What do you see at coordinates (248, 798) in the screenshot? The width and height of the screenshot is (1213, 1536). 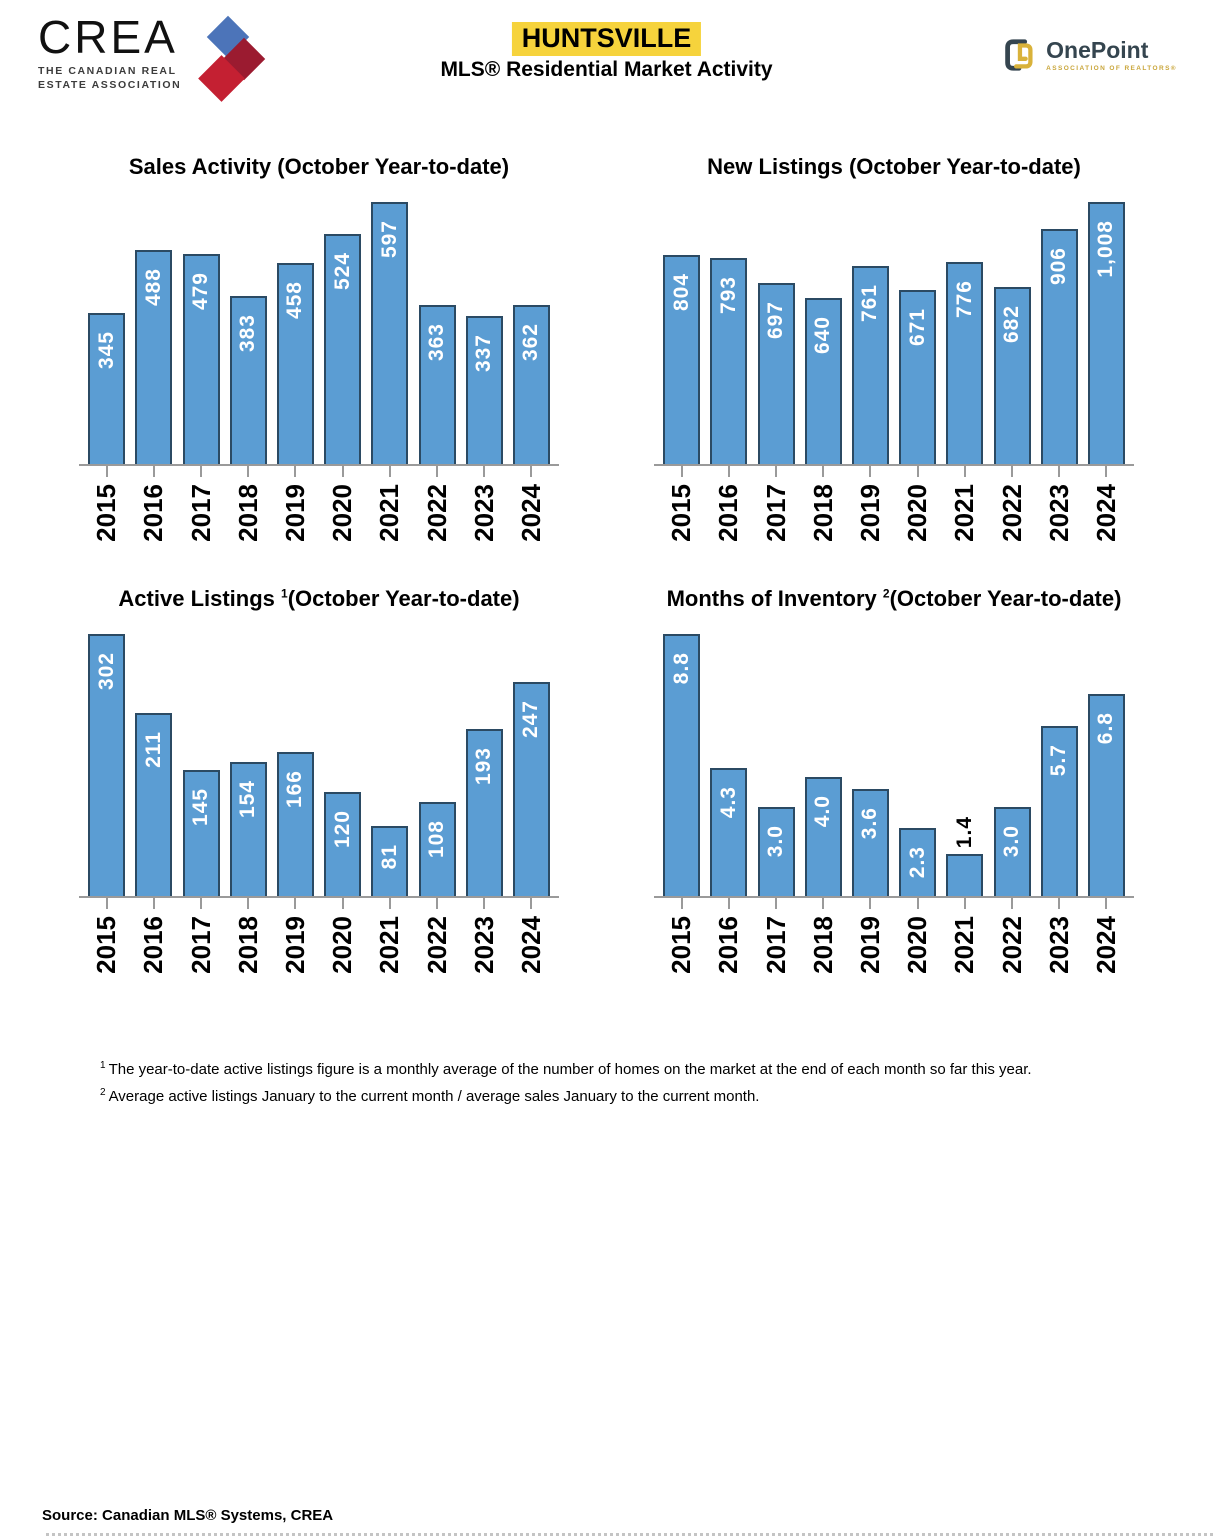 I see `bar-value-label: 154` at bounding box center [248, 798].